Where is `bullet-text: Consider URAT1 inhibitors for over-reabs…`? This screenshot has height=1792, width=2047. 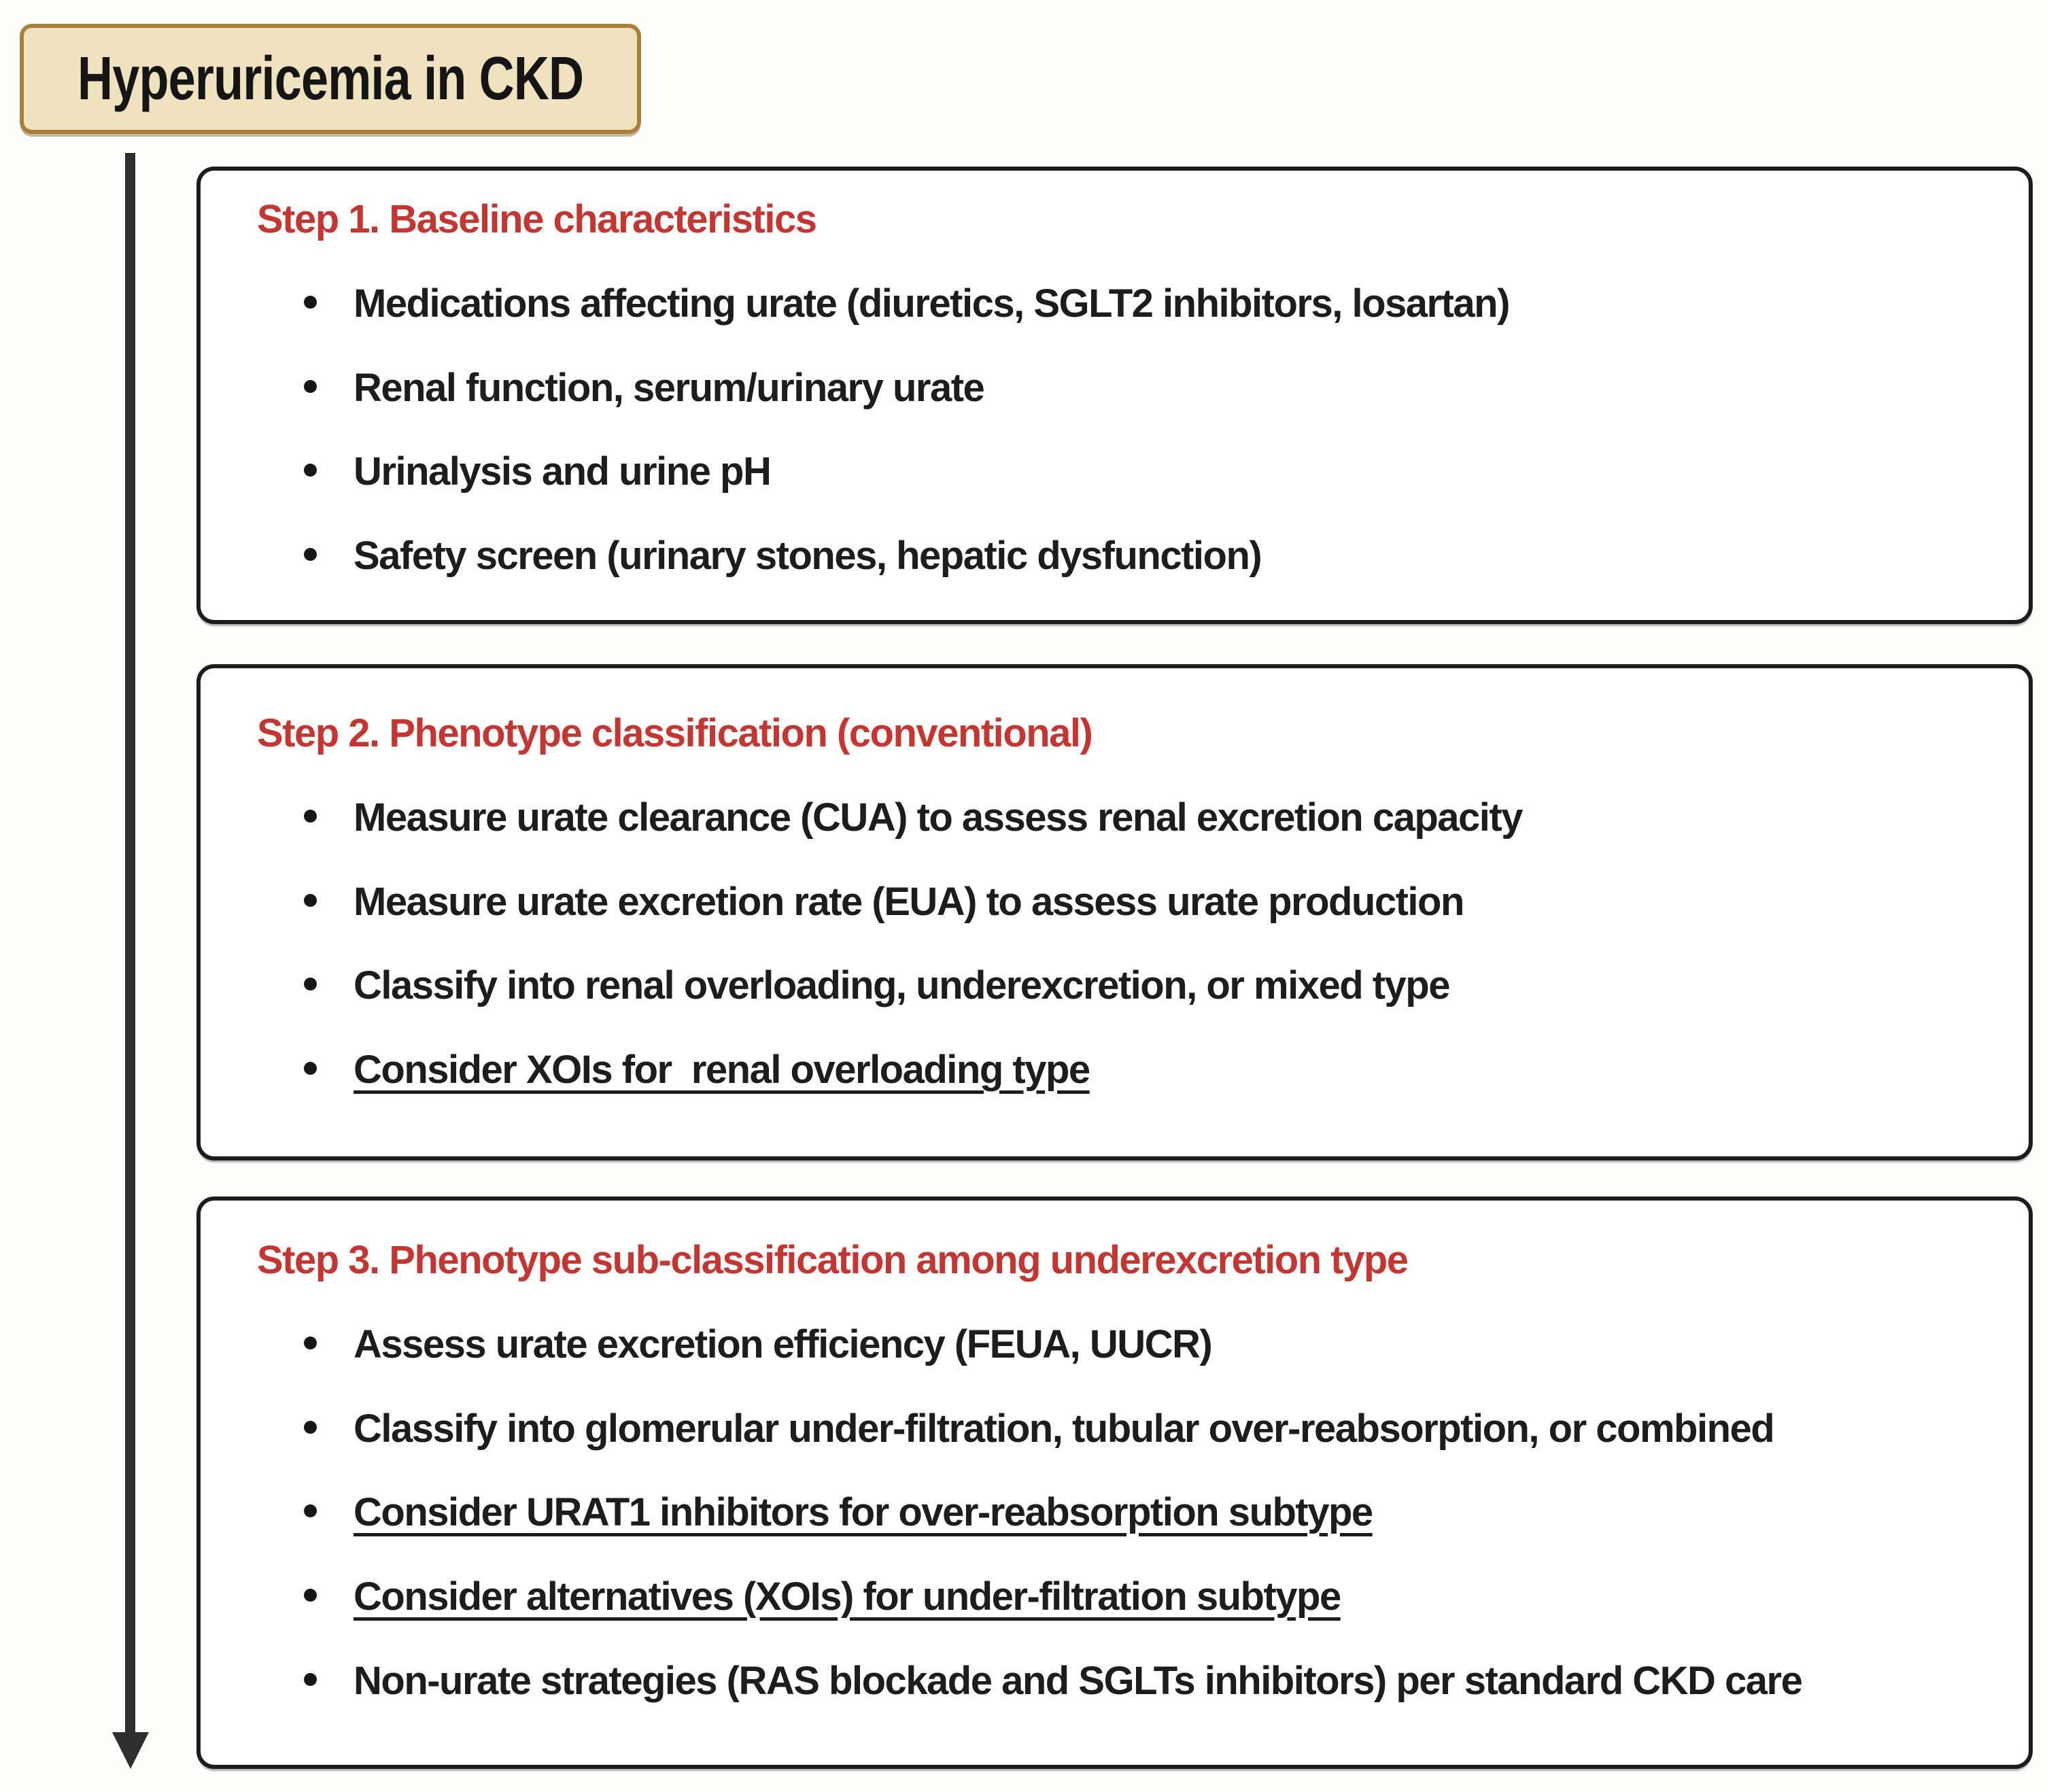
bullet-text: Consider URAT1 inhibitors for over-reabs… is located at coordinates (864, 1512).